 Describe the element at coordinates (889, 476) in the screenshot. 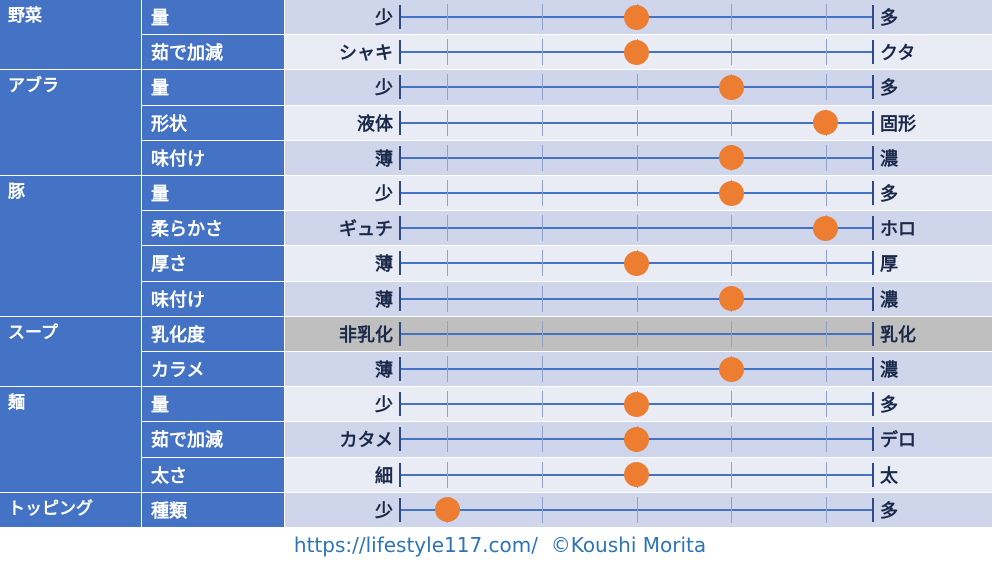

I see `scale-high-label: 太` at that location.